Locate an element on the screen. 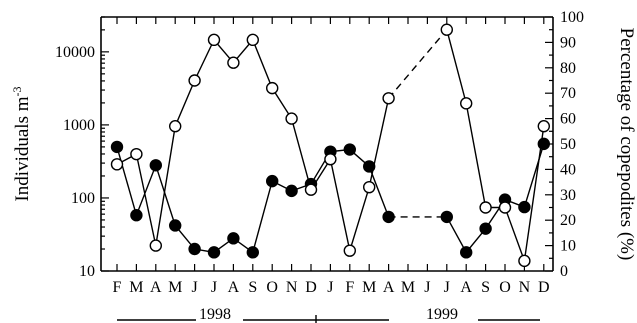 This screenshot has width=637, height=323. y-tick-label: 1000 is located at coordinates (79, 125).